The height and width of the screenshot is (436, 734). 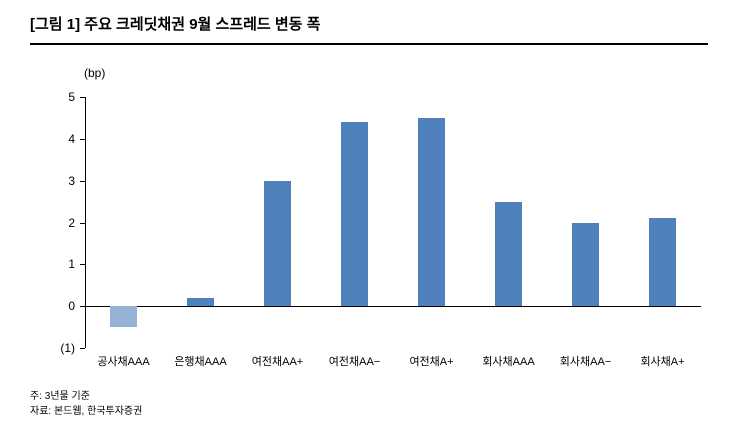 What do you see at coordinates (354, 362) in the screenshot?
I see `x-axis-label: 여전채AA−` at bounding box center [354, 362].